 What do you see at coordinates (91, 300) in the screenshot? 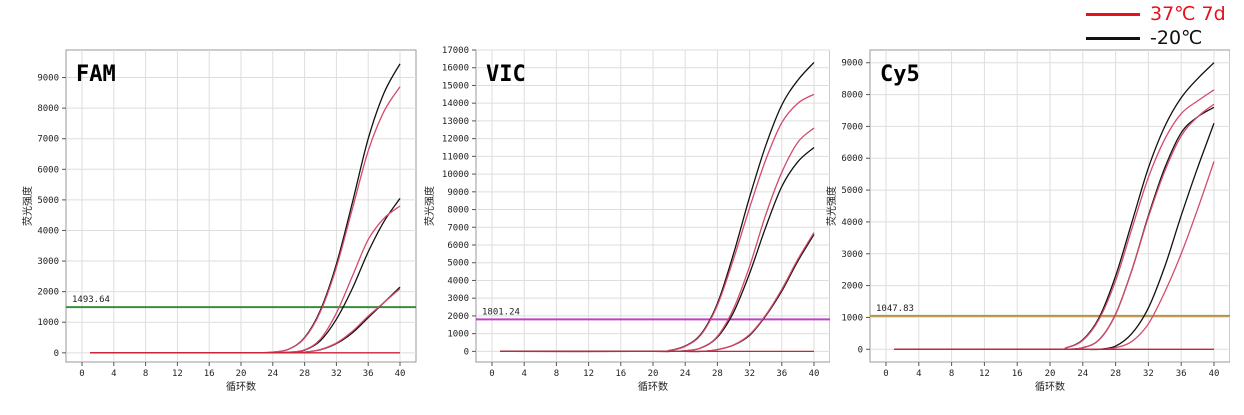
I see `threshold-label: 1493.64` at bounding box center [91, 300].